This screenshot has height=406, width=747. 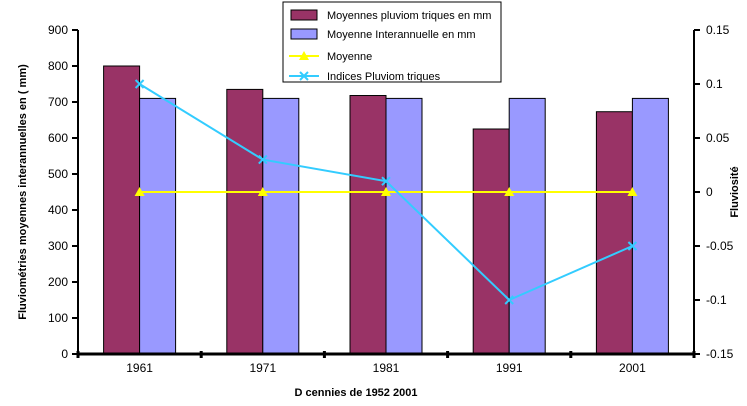 What do you see at coordinates (368, 225) in the screenshot?
I see `bar-1-1981` at bounding box center [368, 225].